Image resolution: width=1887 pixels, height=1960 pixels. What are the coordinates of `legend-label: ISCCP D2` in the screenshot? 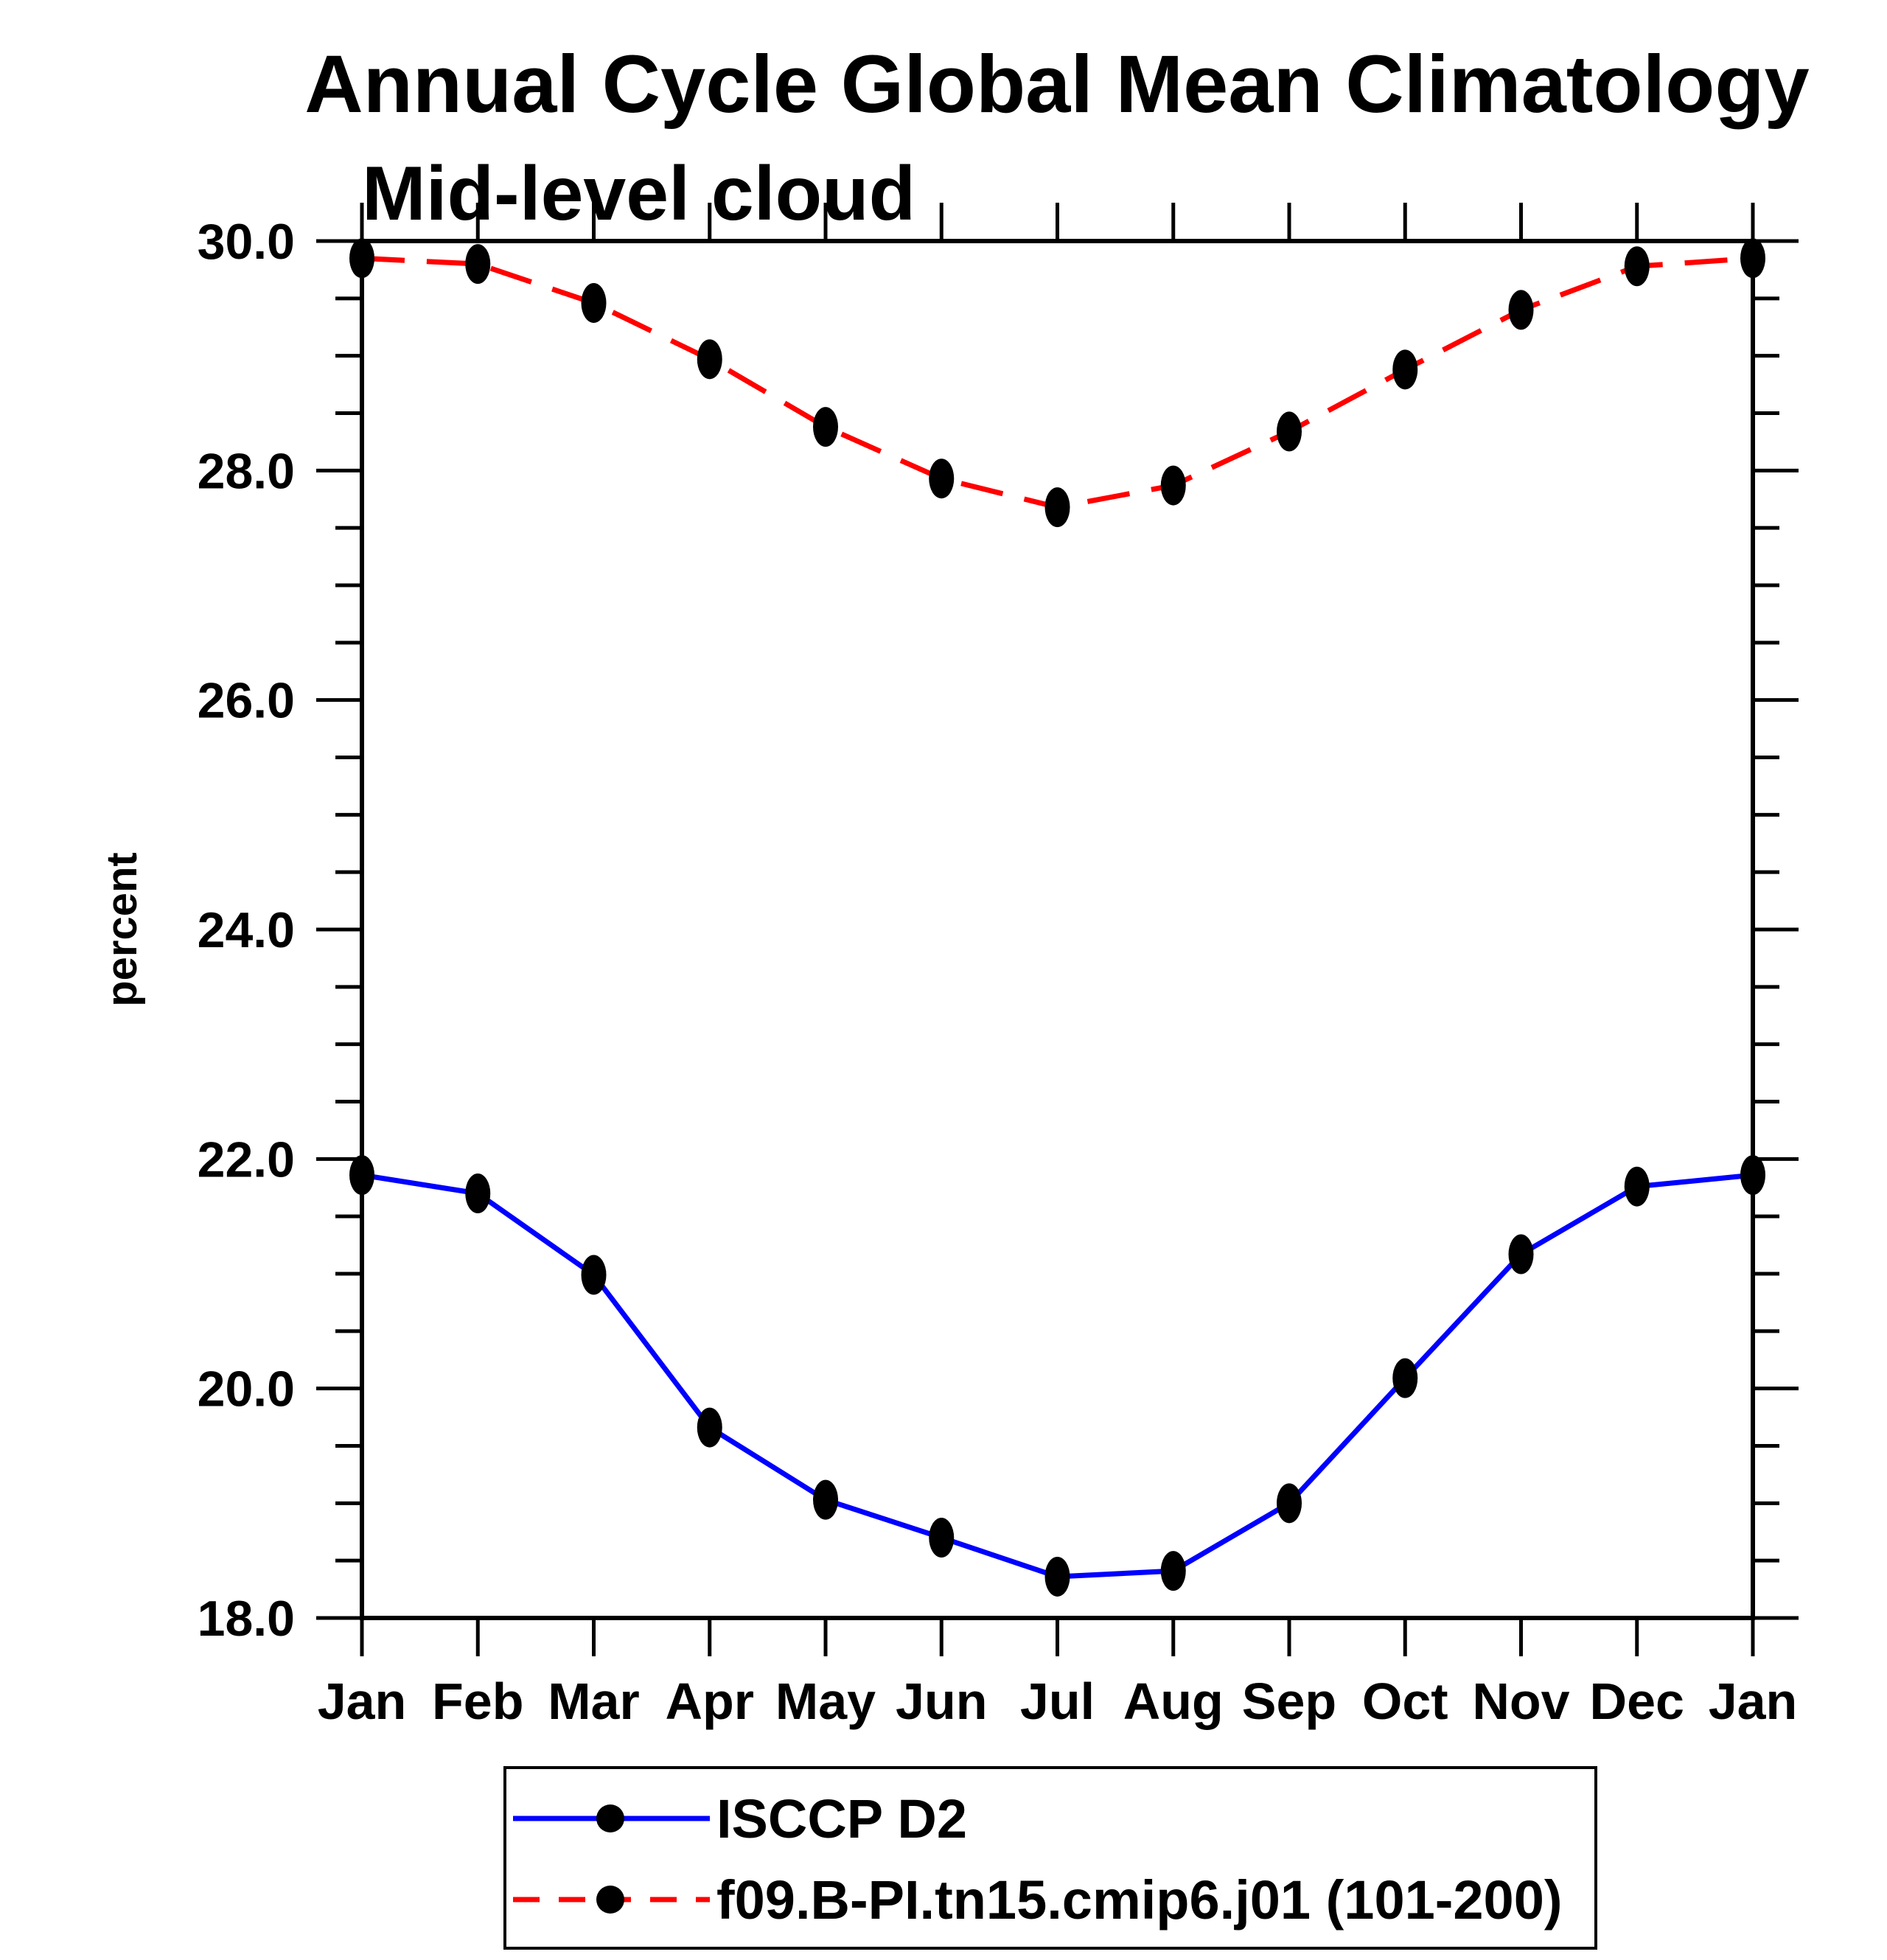 It's located at (841, 1818).